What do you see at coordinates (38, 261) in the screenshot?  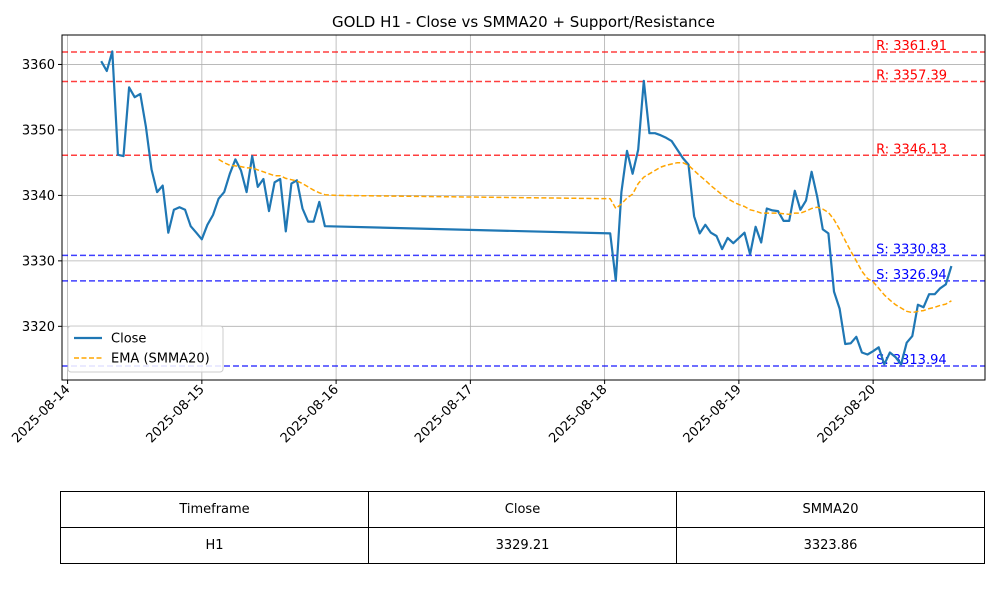 I see `y-tick-label: 3330` at bounding box center [38, 261].